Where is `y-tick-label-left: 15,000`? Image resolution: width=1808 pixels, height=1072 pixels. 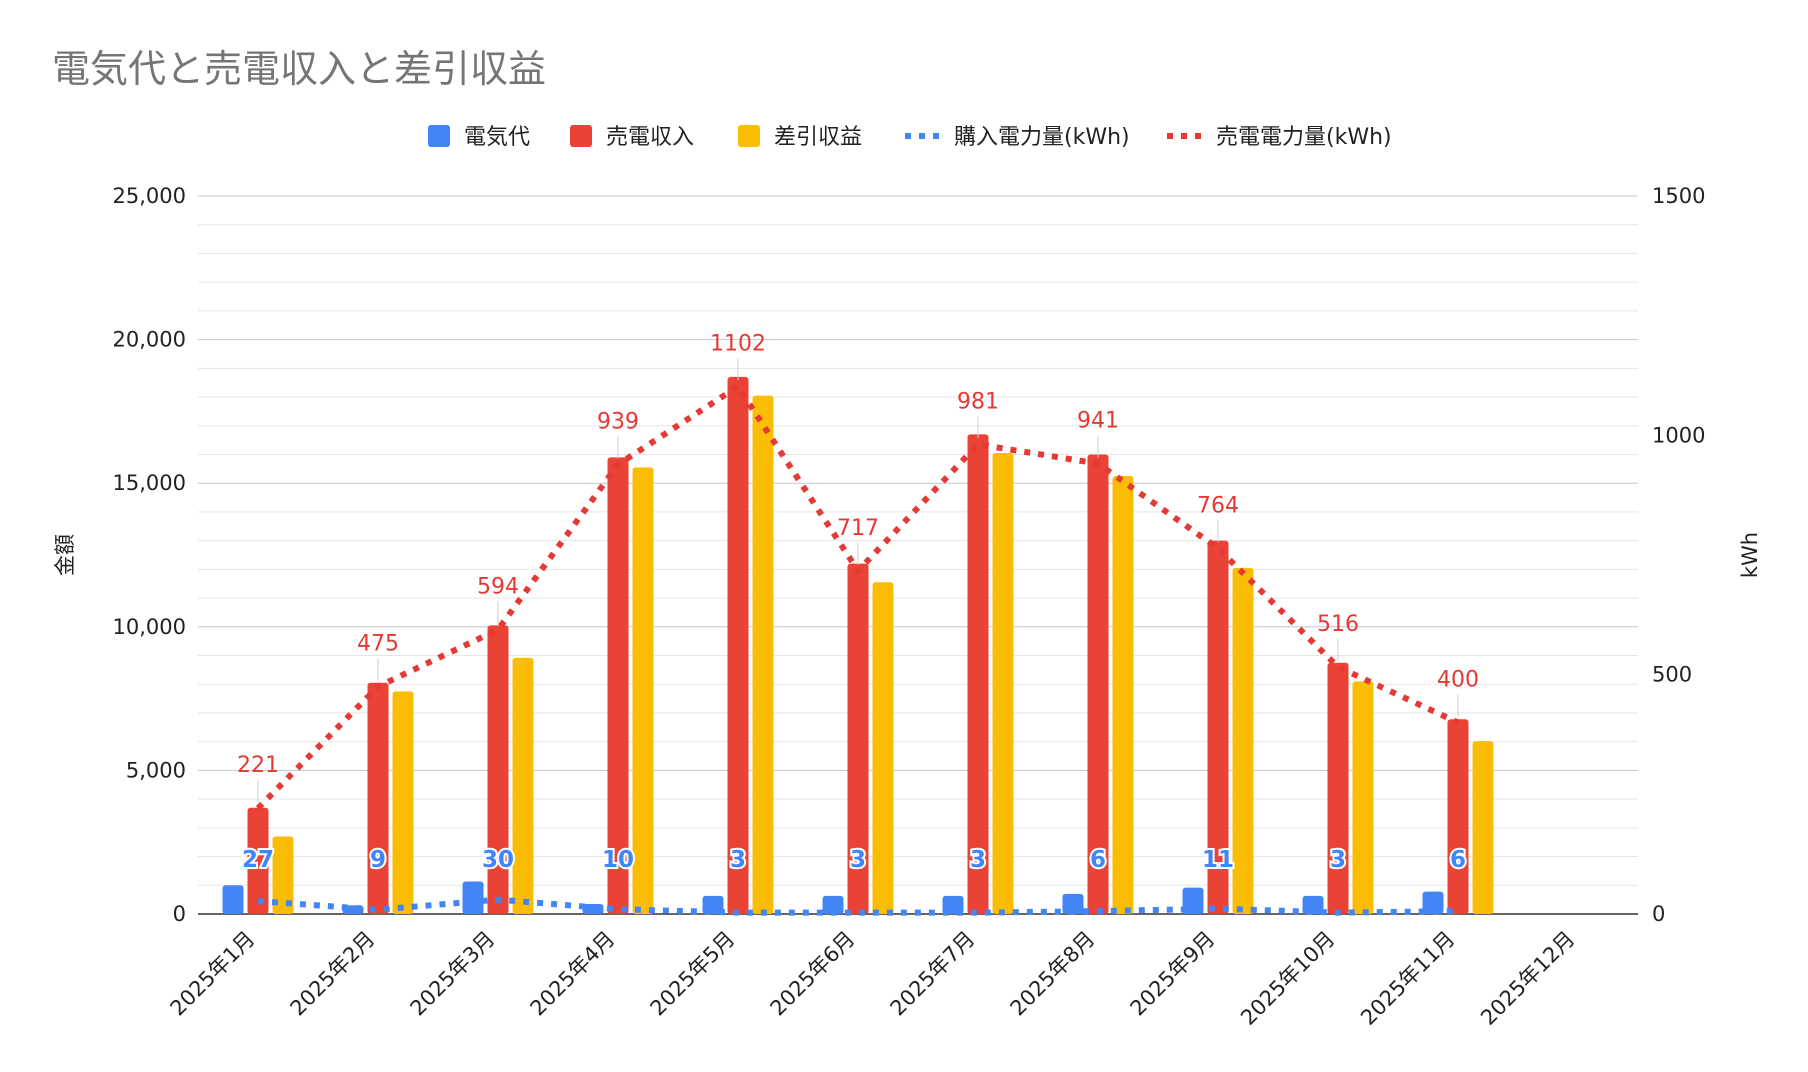 y-tick-label-left: 15,000 is located at coordinates (149, 483).